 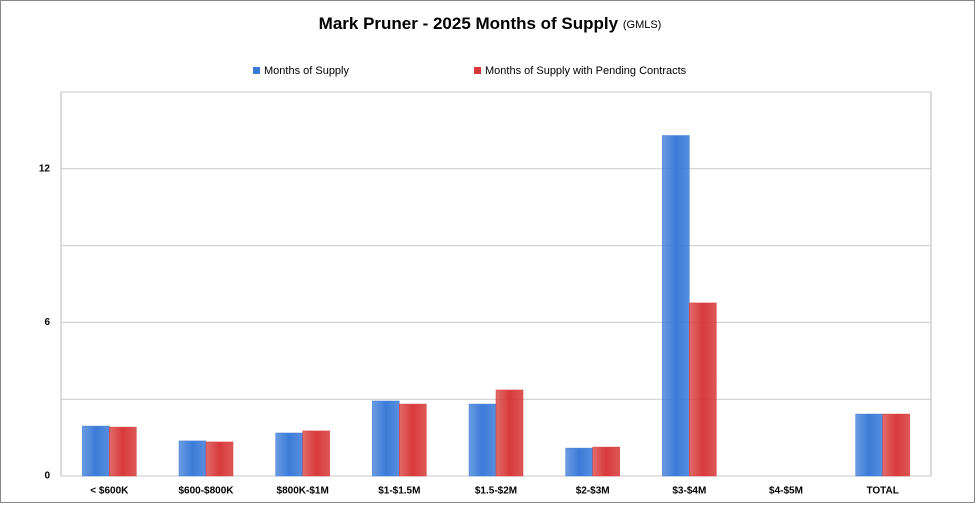 I want to click on x-tick-label: < $600K, so click(x=109, y=491).